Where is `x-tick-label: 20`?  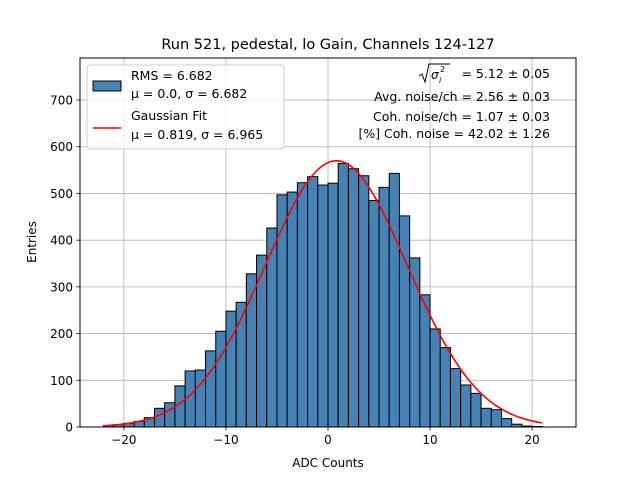
x-tick-label: 20 is located at coordinates (531, 440).